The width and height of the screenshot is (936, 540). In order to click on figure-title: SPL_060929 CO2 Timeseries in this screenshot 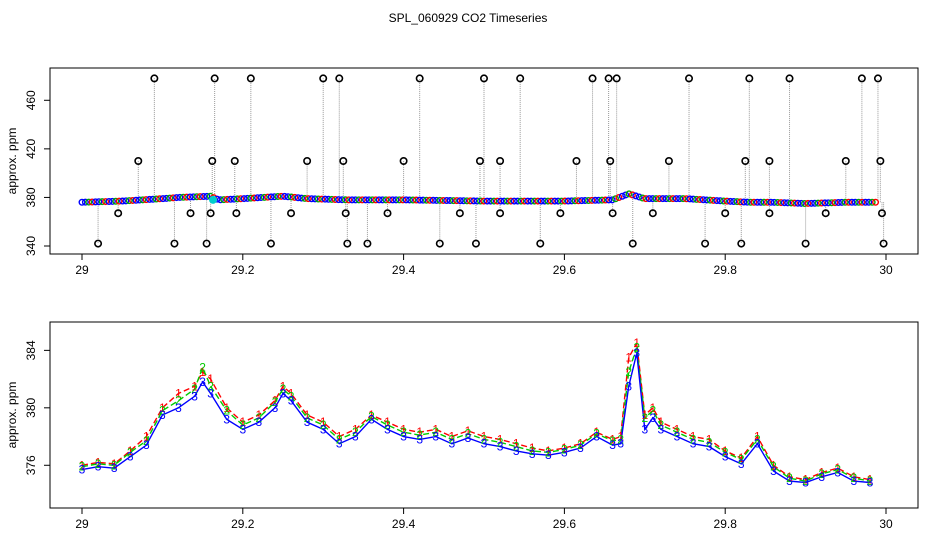, I will do `click(468, 18)`.